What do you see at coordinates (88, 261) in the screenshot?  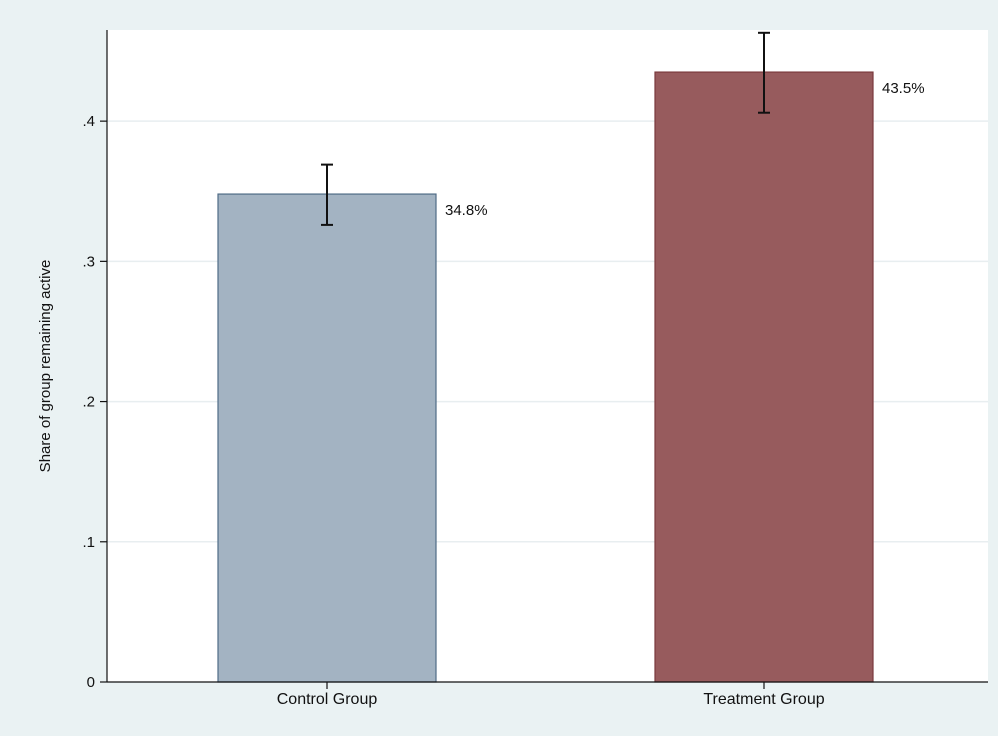 I see `y-tick-label: .3` at bounding box center [88, 261].